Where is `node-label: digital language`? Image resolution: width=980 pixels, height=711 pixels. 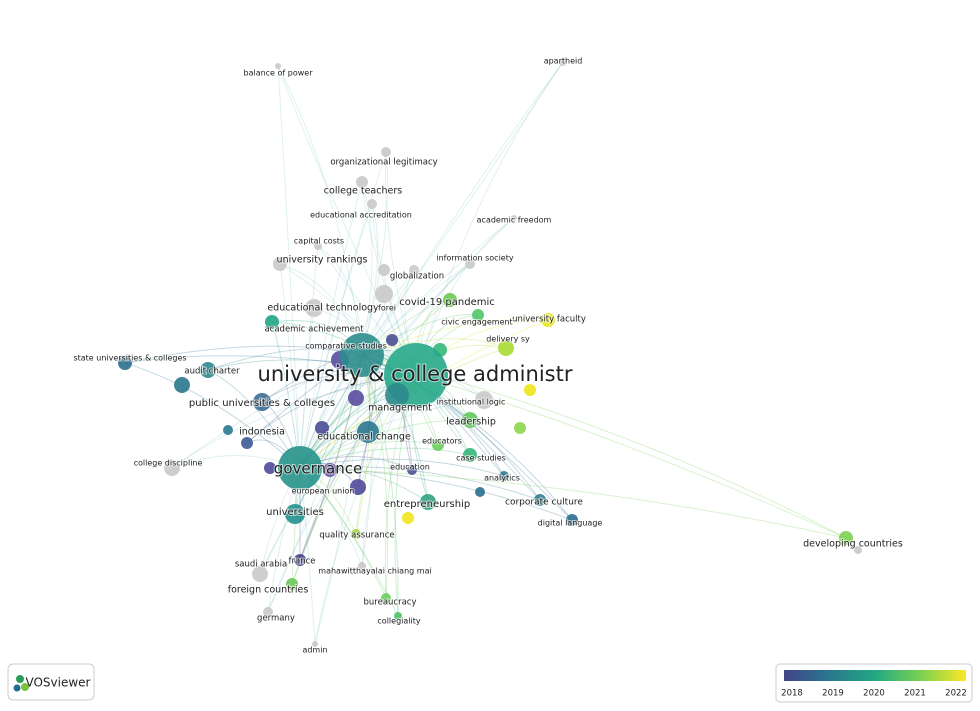
node-label: digital language is located at coordinates (570, 523).